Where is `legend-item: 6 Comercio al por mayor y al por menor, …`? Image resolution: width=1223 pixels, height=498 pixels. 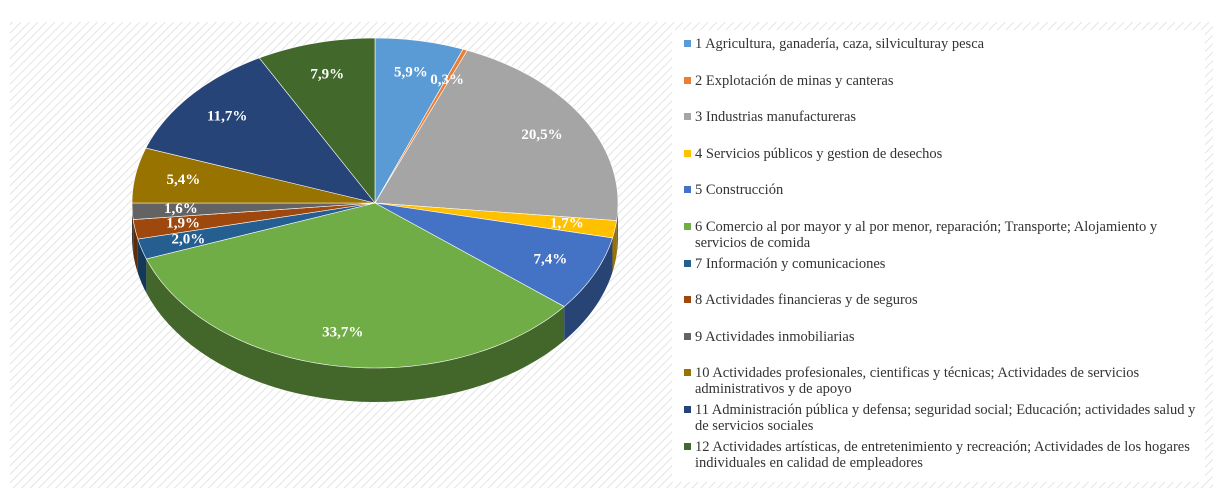
legend-item: 6 Comercio al por mayor y al por menor, … is located at coordinates (944, 237).